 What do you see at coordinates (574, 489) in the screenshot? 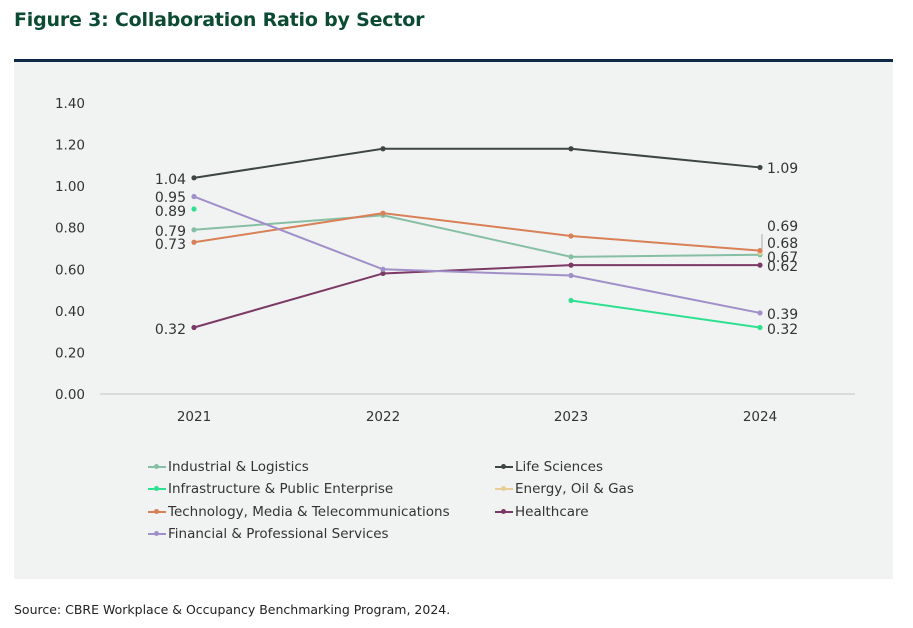
I see `legend-label: Energy, Oil & Gas` at bounding box center [574, 489].